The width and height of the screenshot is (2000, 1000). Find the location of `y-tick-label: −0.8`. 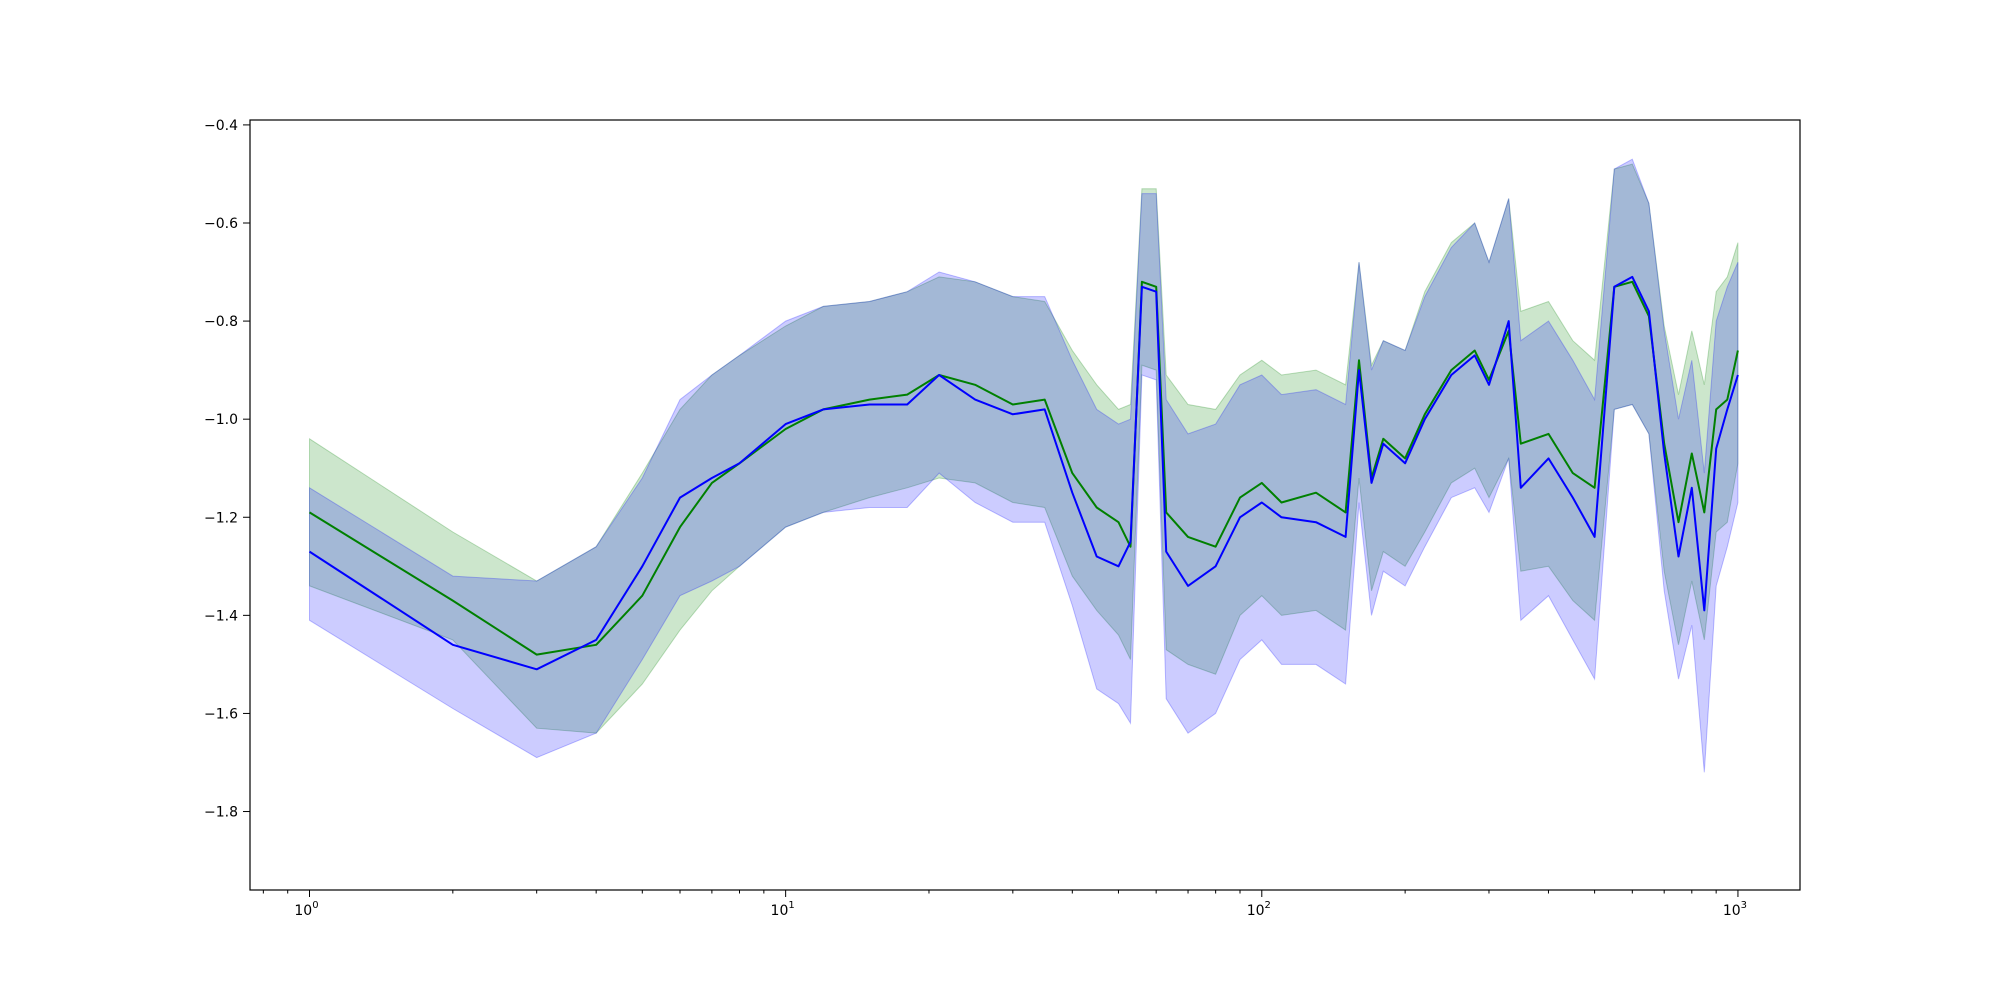

y-tick-label: −0.8 is located at coordinates (221, 322).